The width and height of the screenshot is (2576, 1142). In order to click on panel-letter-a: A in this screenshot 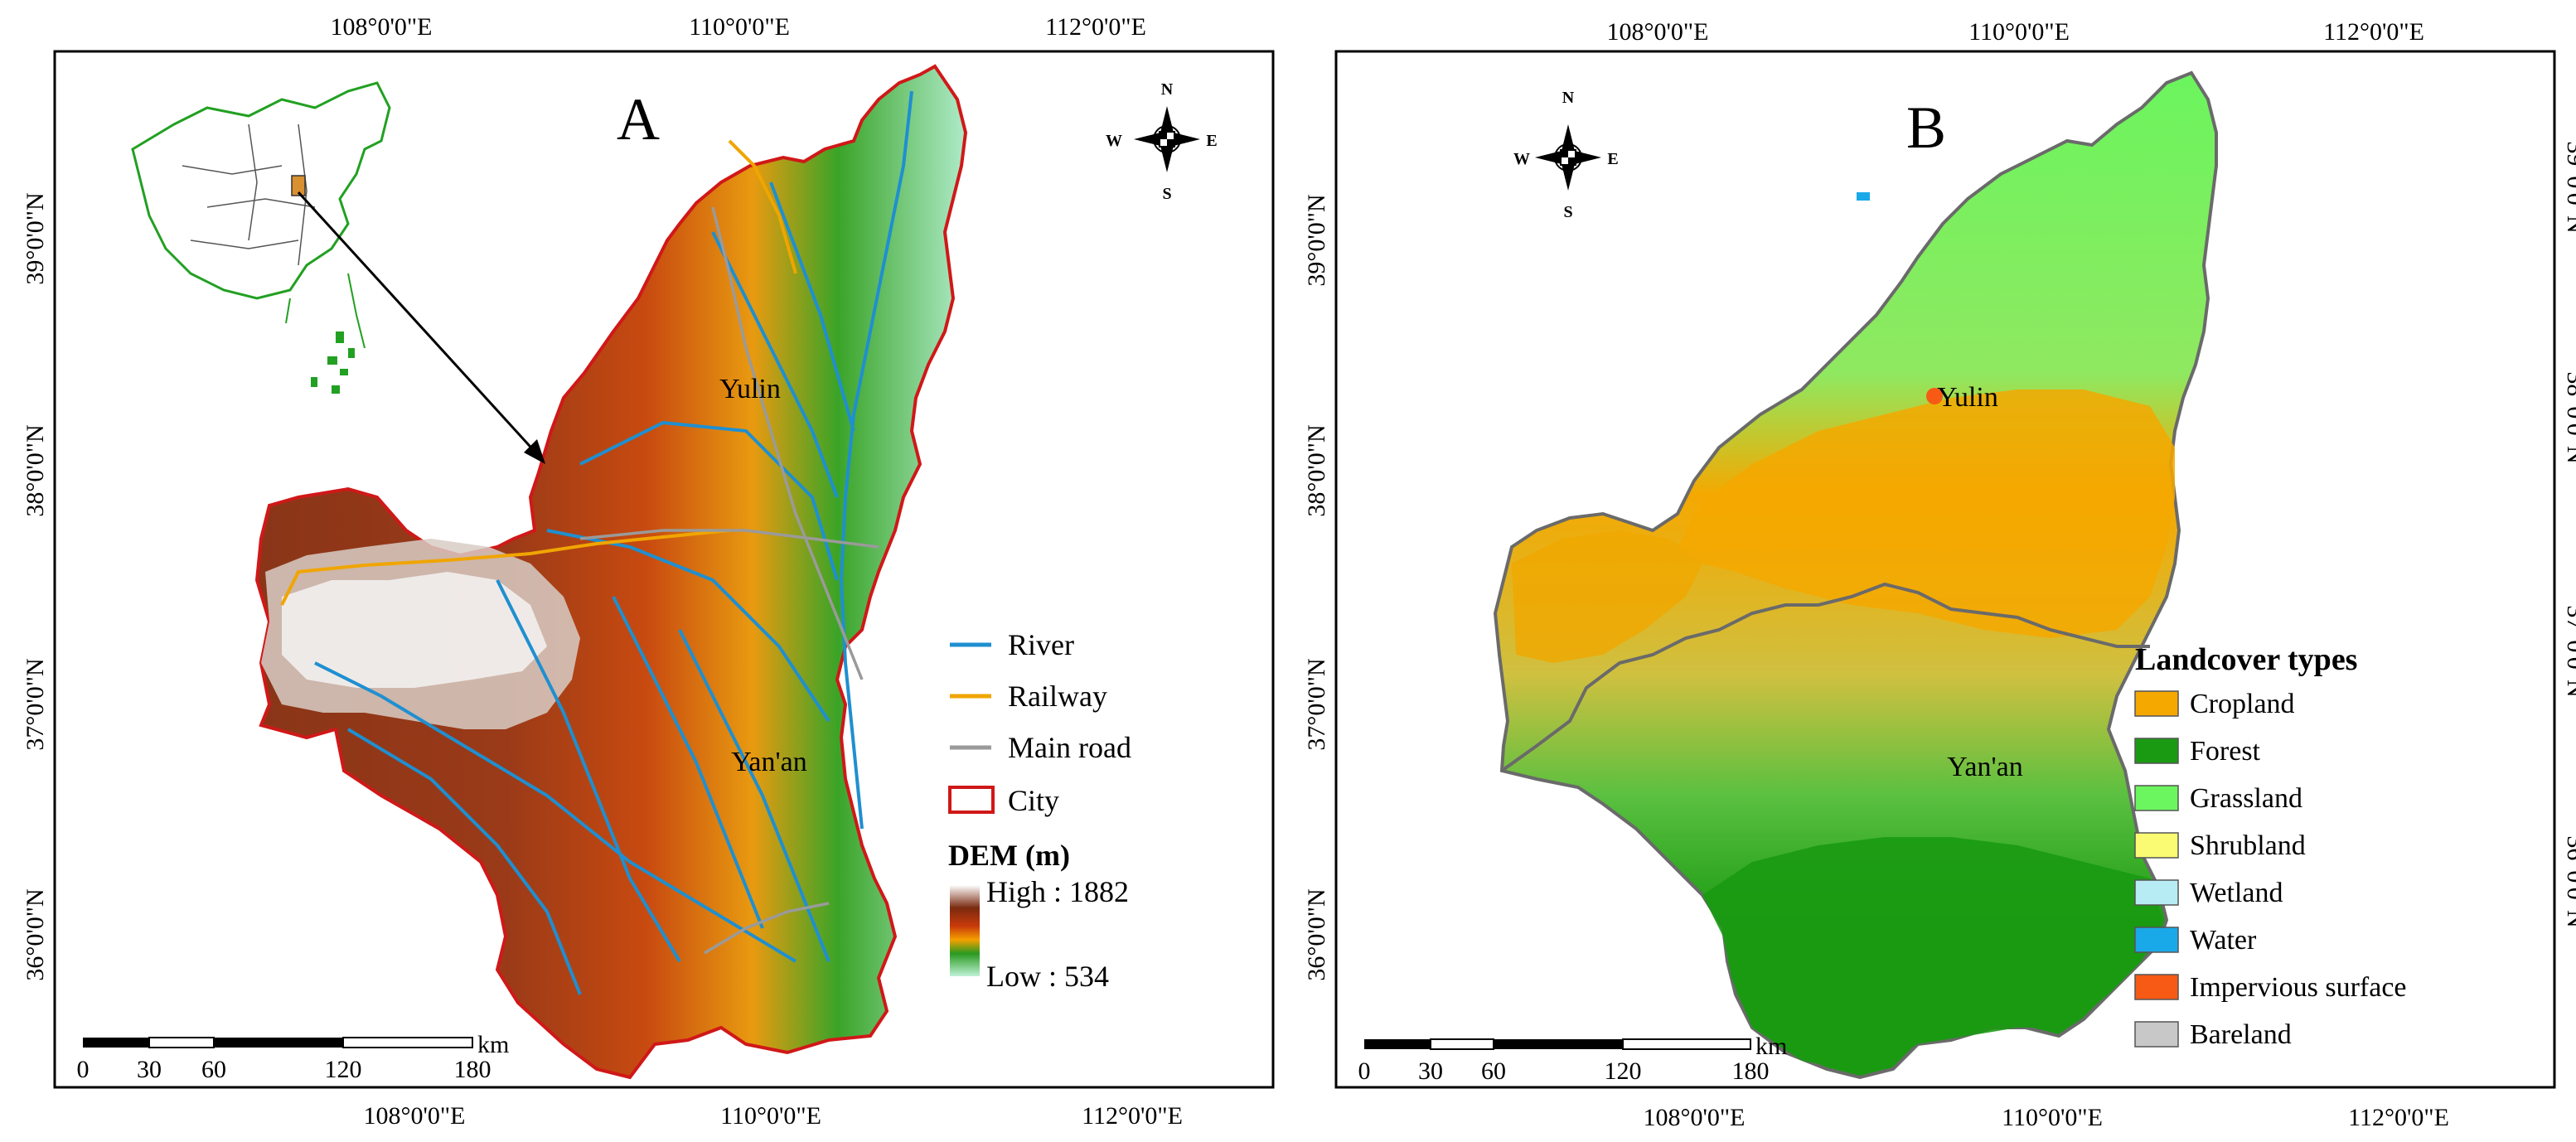, I will do `click(638, 119)`.